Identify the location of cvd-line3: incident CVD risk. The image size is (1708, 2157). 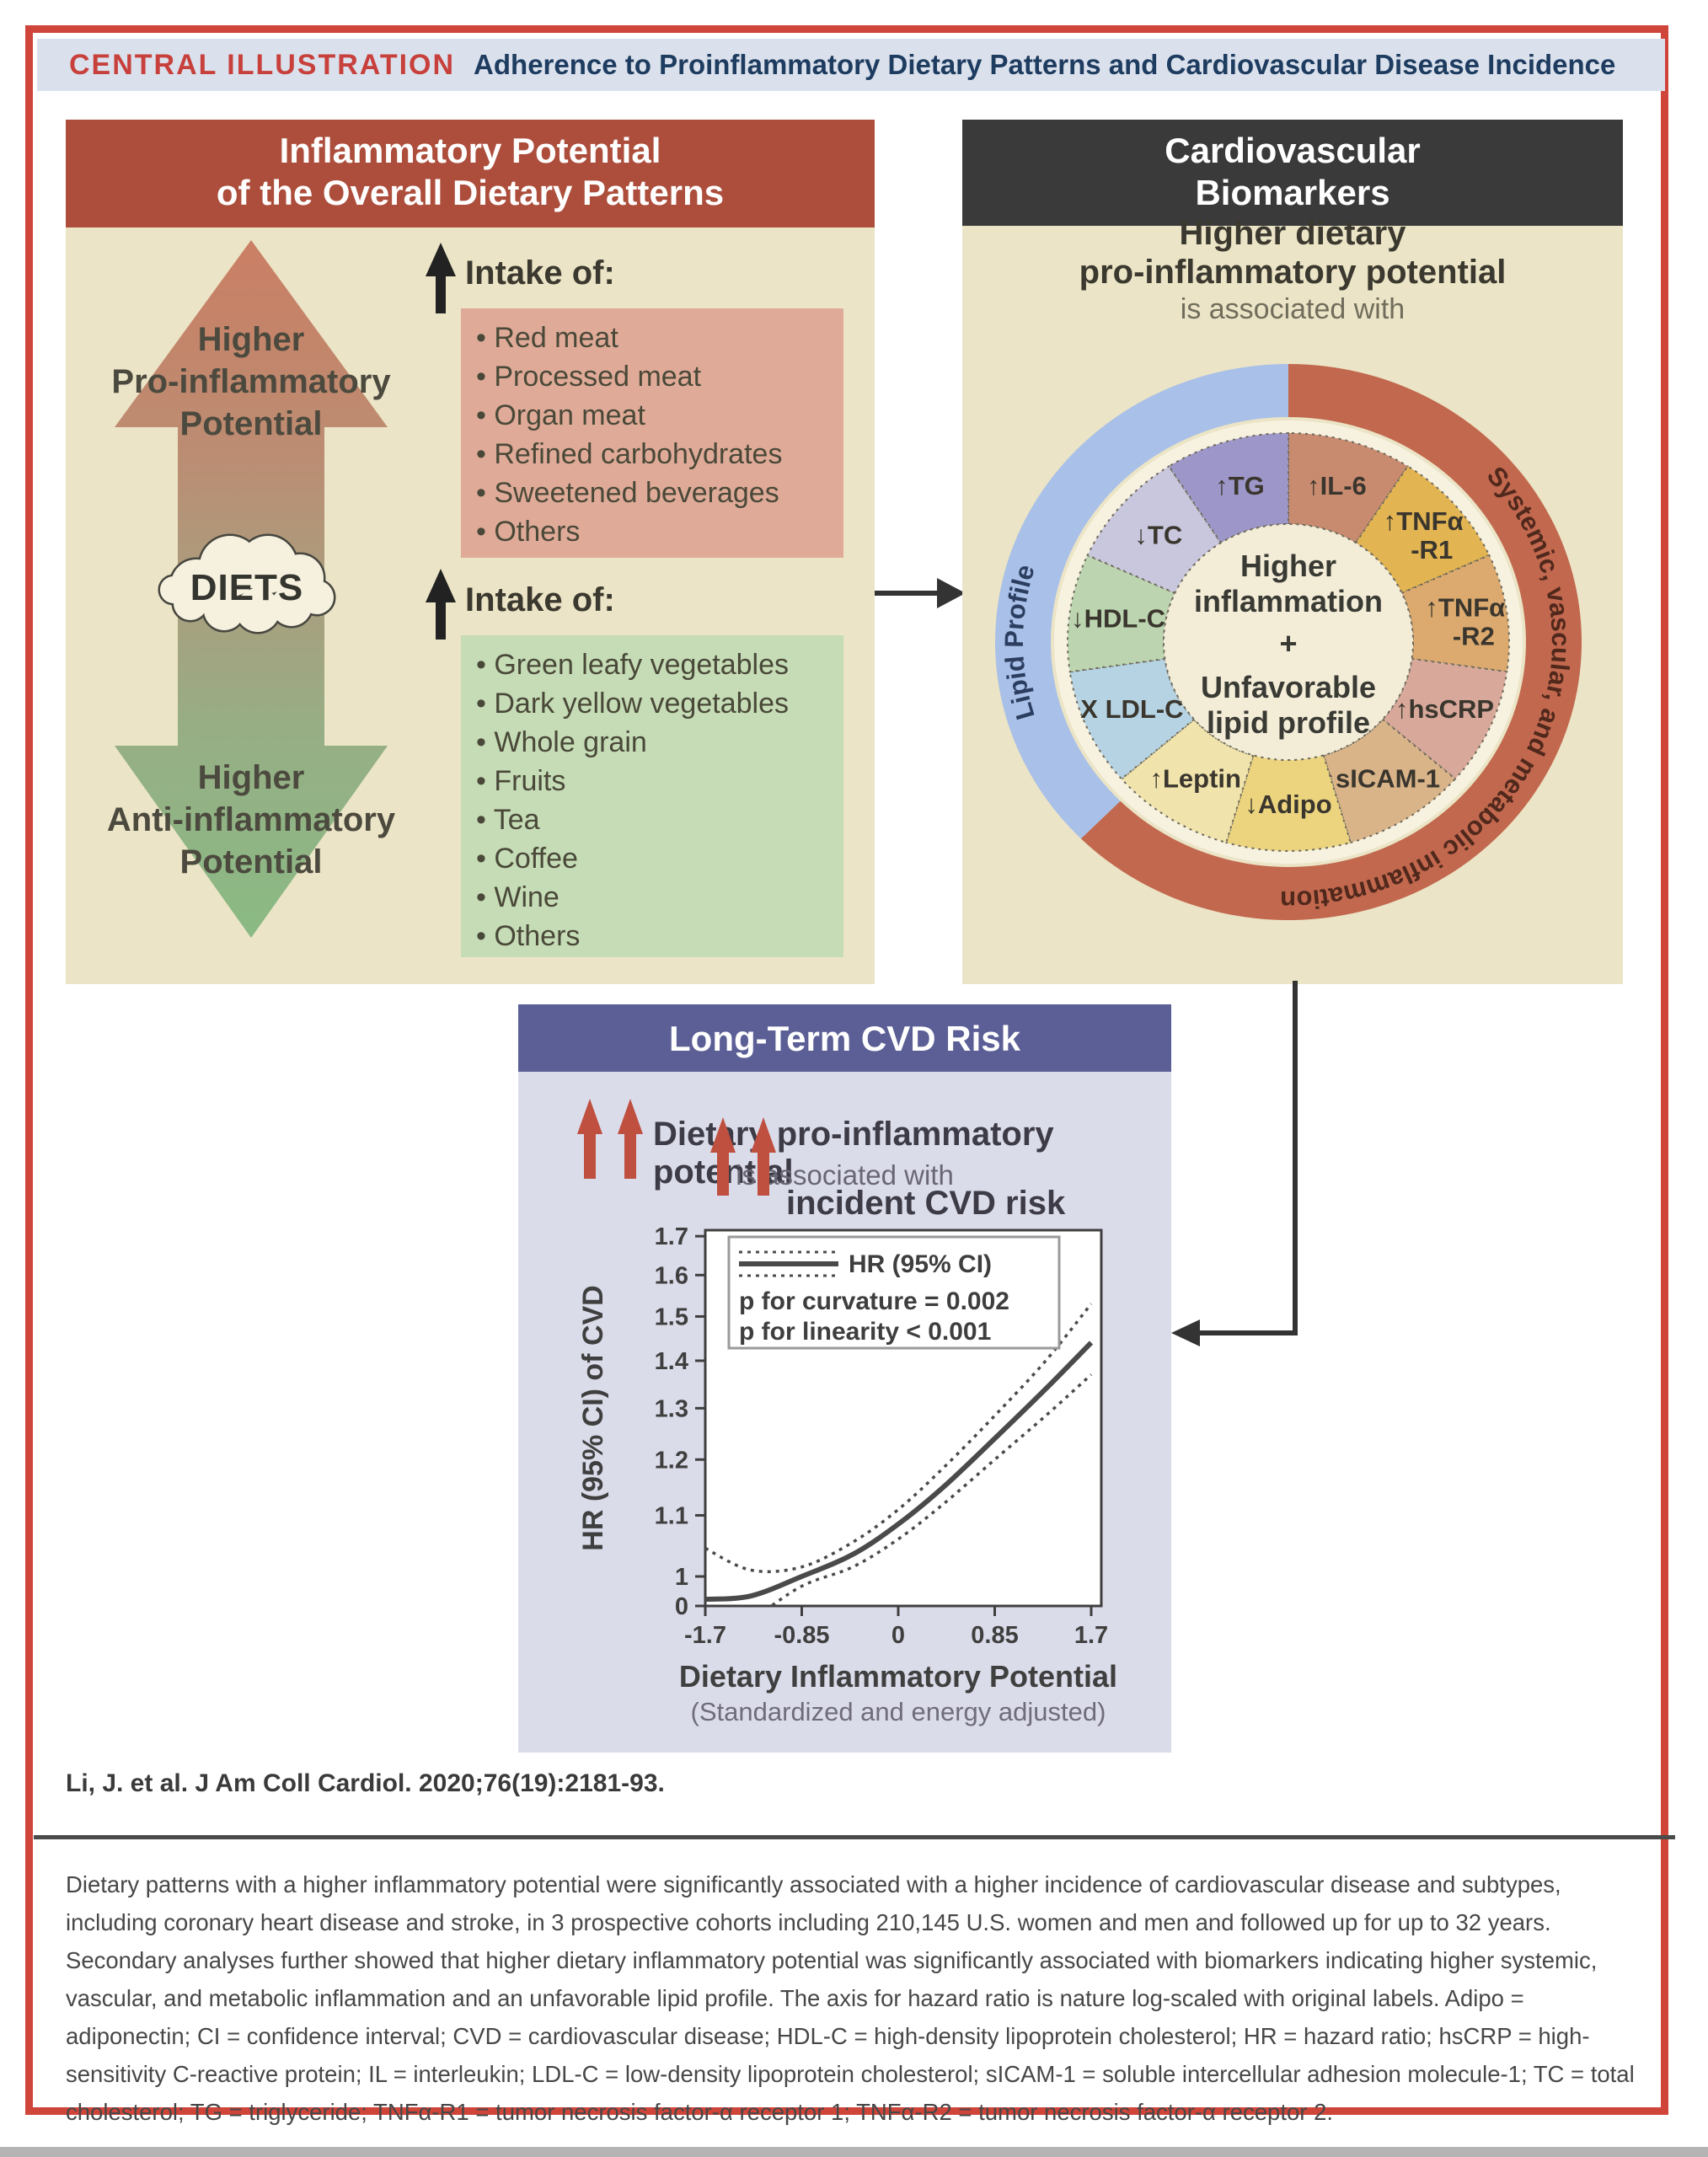
(926, 1203).